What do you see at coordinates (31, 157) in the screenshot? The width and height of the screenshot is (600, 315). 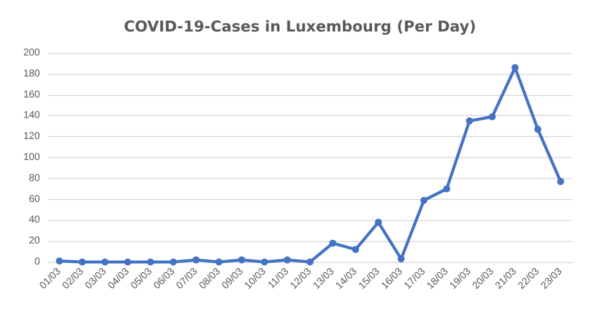 I see `y-tick-label: 100` at bounding box center [31, 157].